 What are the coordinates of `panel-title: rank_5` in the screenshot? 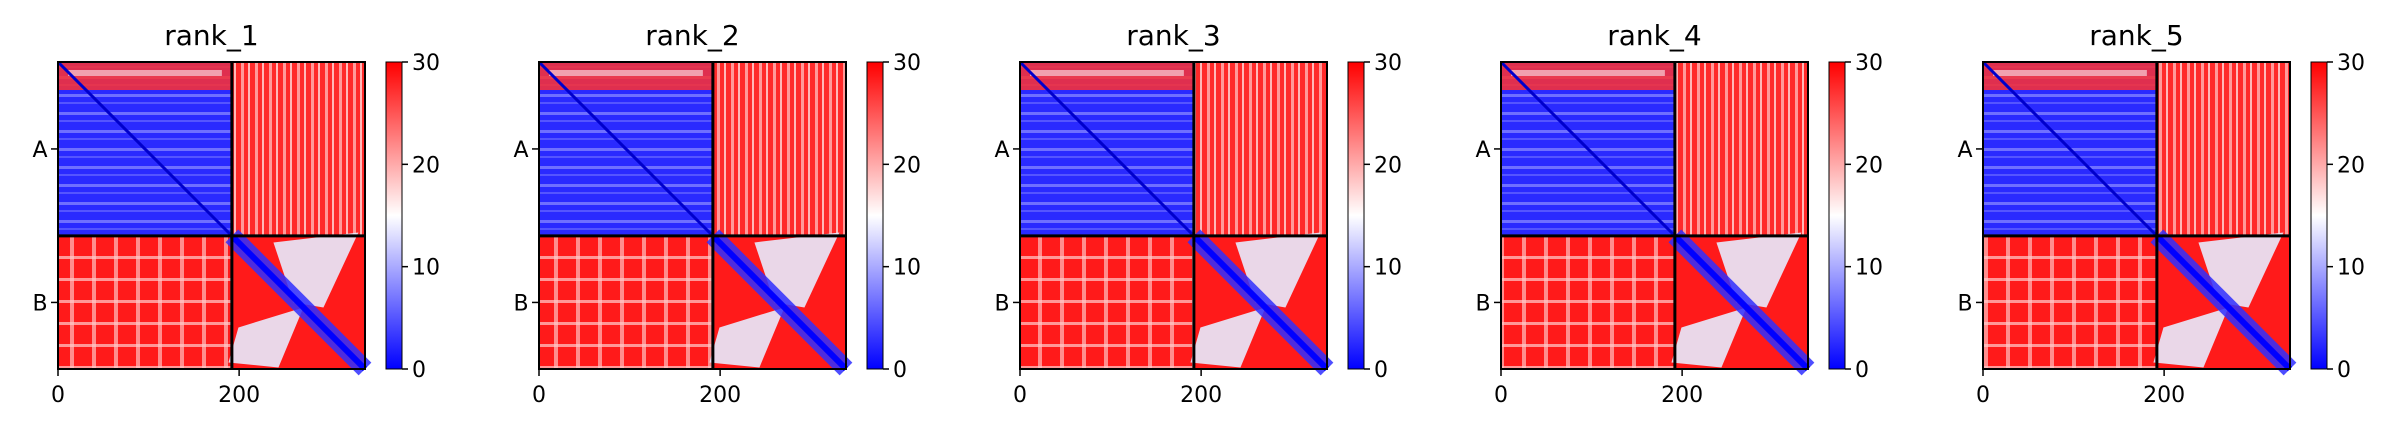 It's located at (2136, 35).